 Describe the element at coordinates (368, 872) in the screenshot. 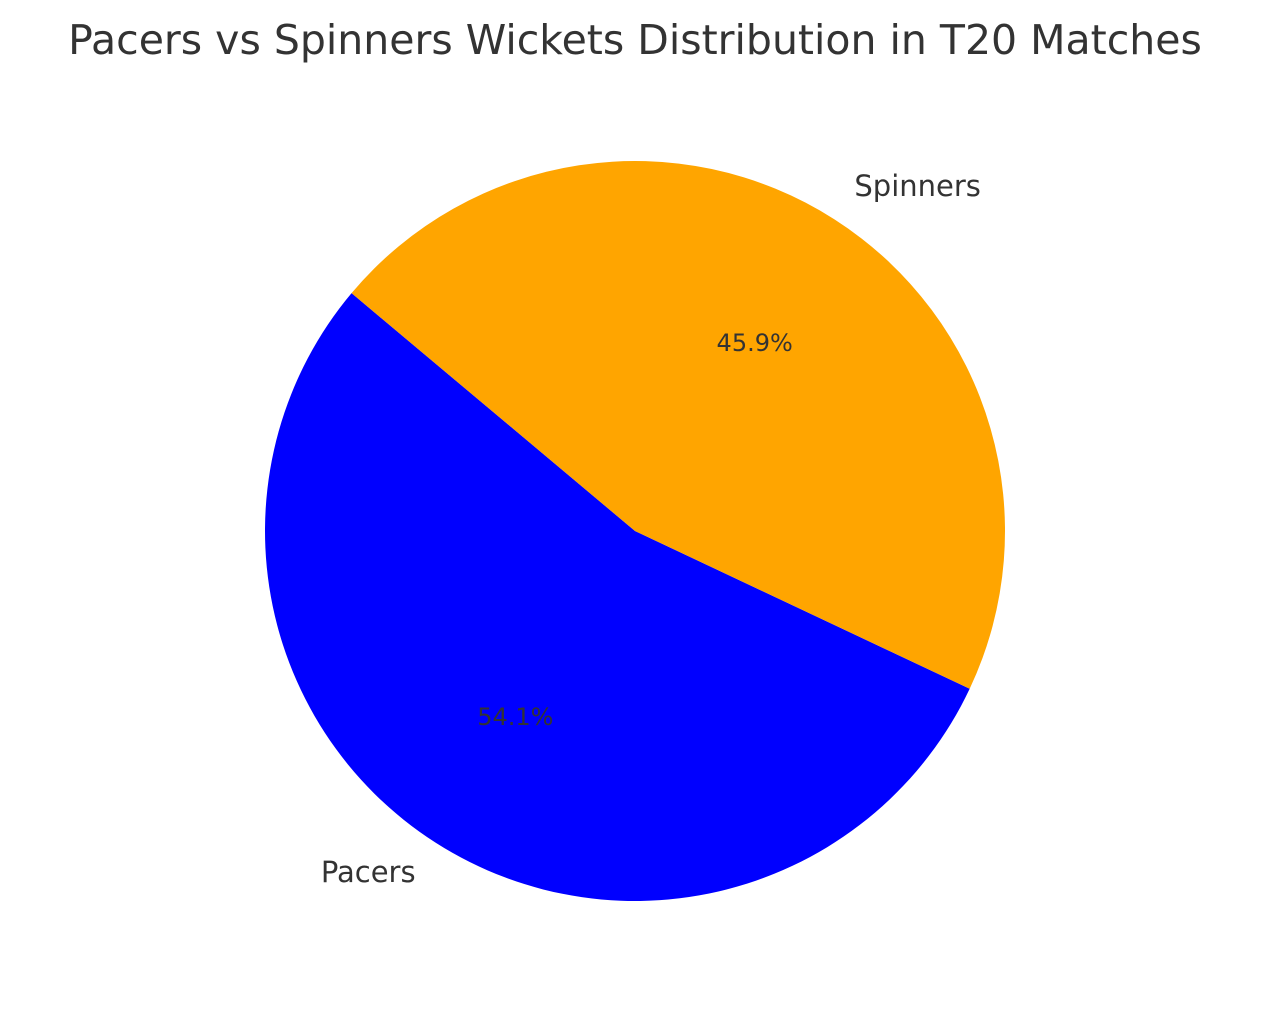

I see `slice-label-pacers: Pacers` at that location.